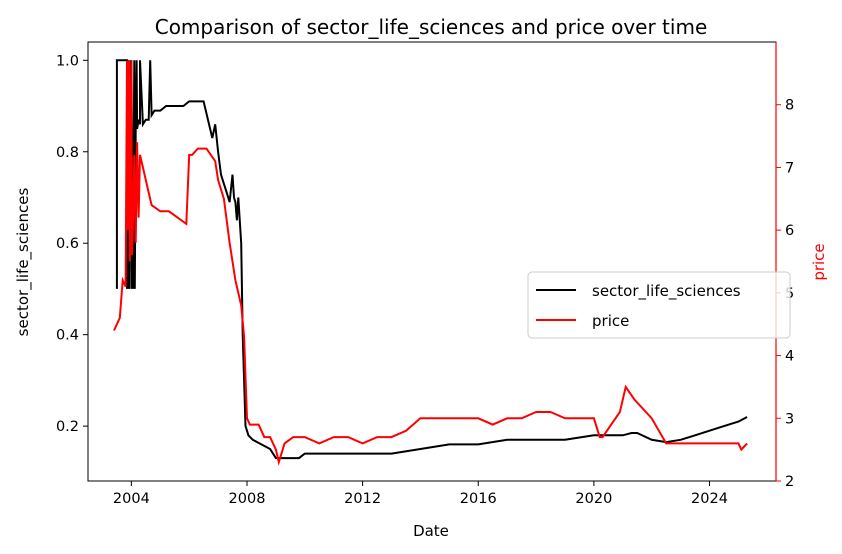  Describe the element at coordinates (131, 499) in the screenshot. I see `x-tick-label: 2004` at that location.